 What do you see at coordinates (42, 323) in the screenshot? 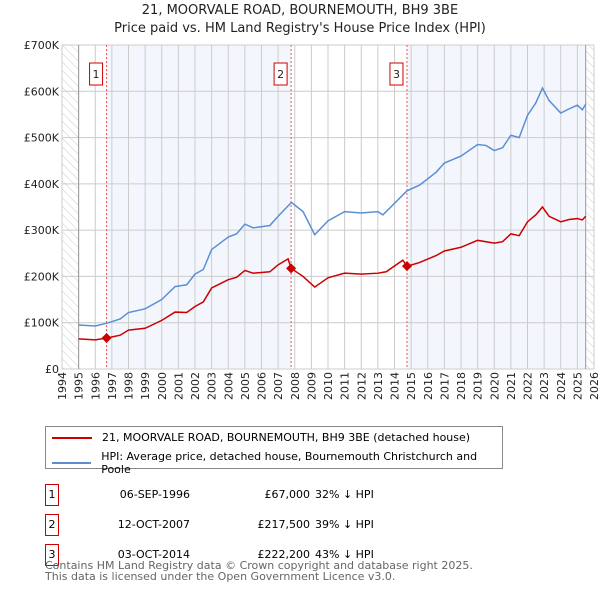
I see `y-tick-label: £100K` at bounding box center [42, 323].